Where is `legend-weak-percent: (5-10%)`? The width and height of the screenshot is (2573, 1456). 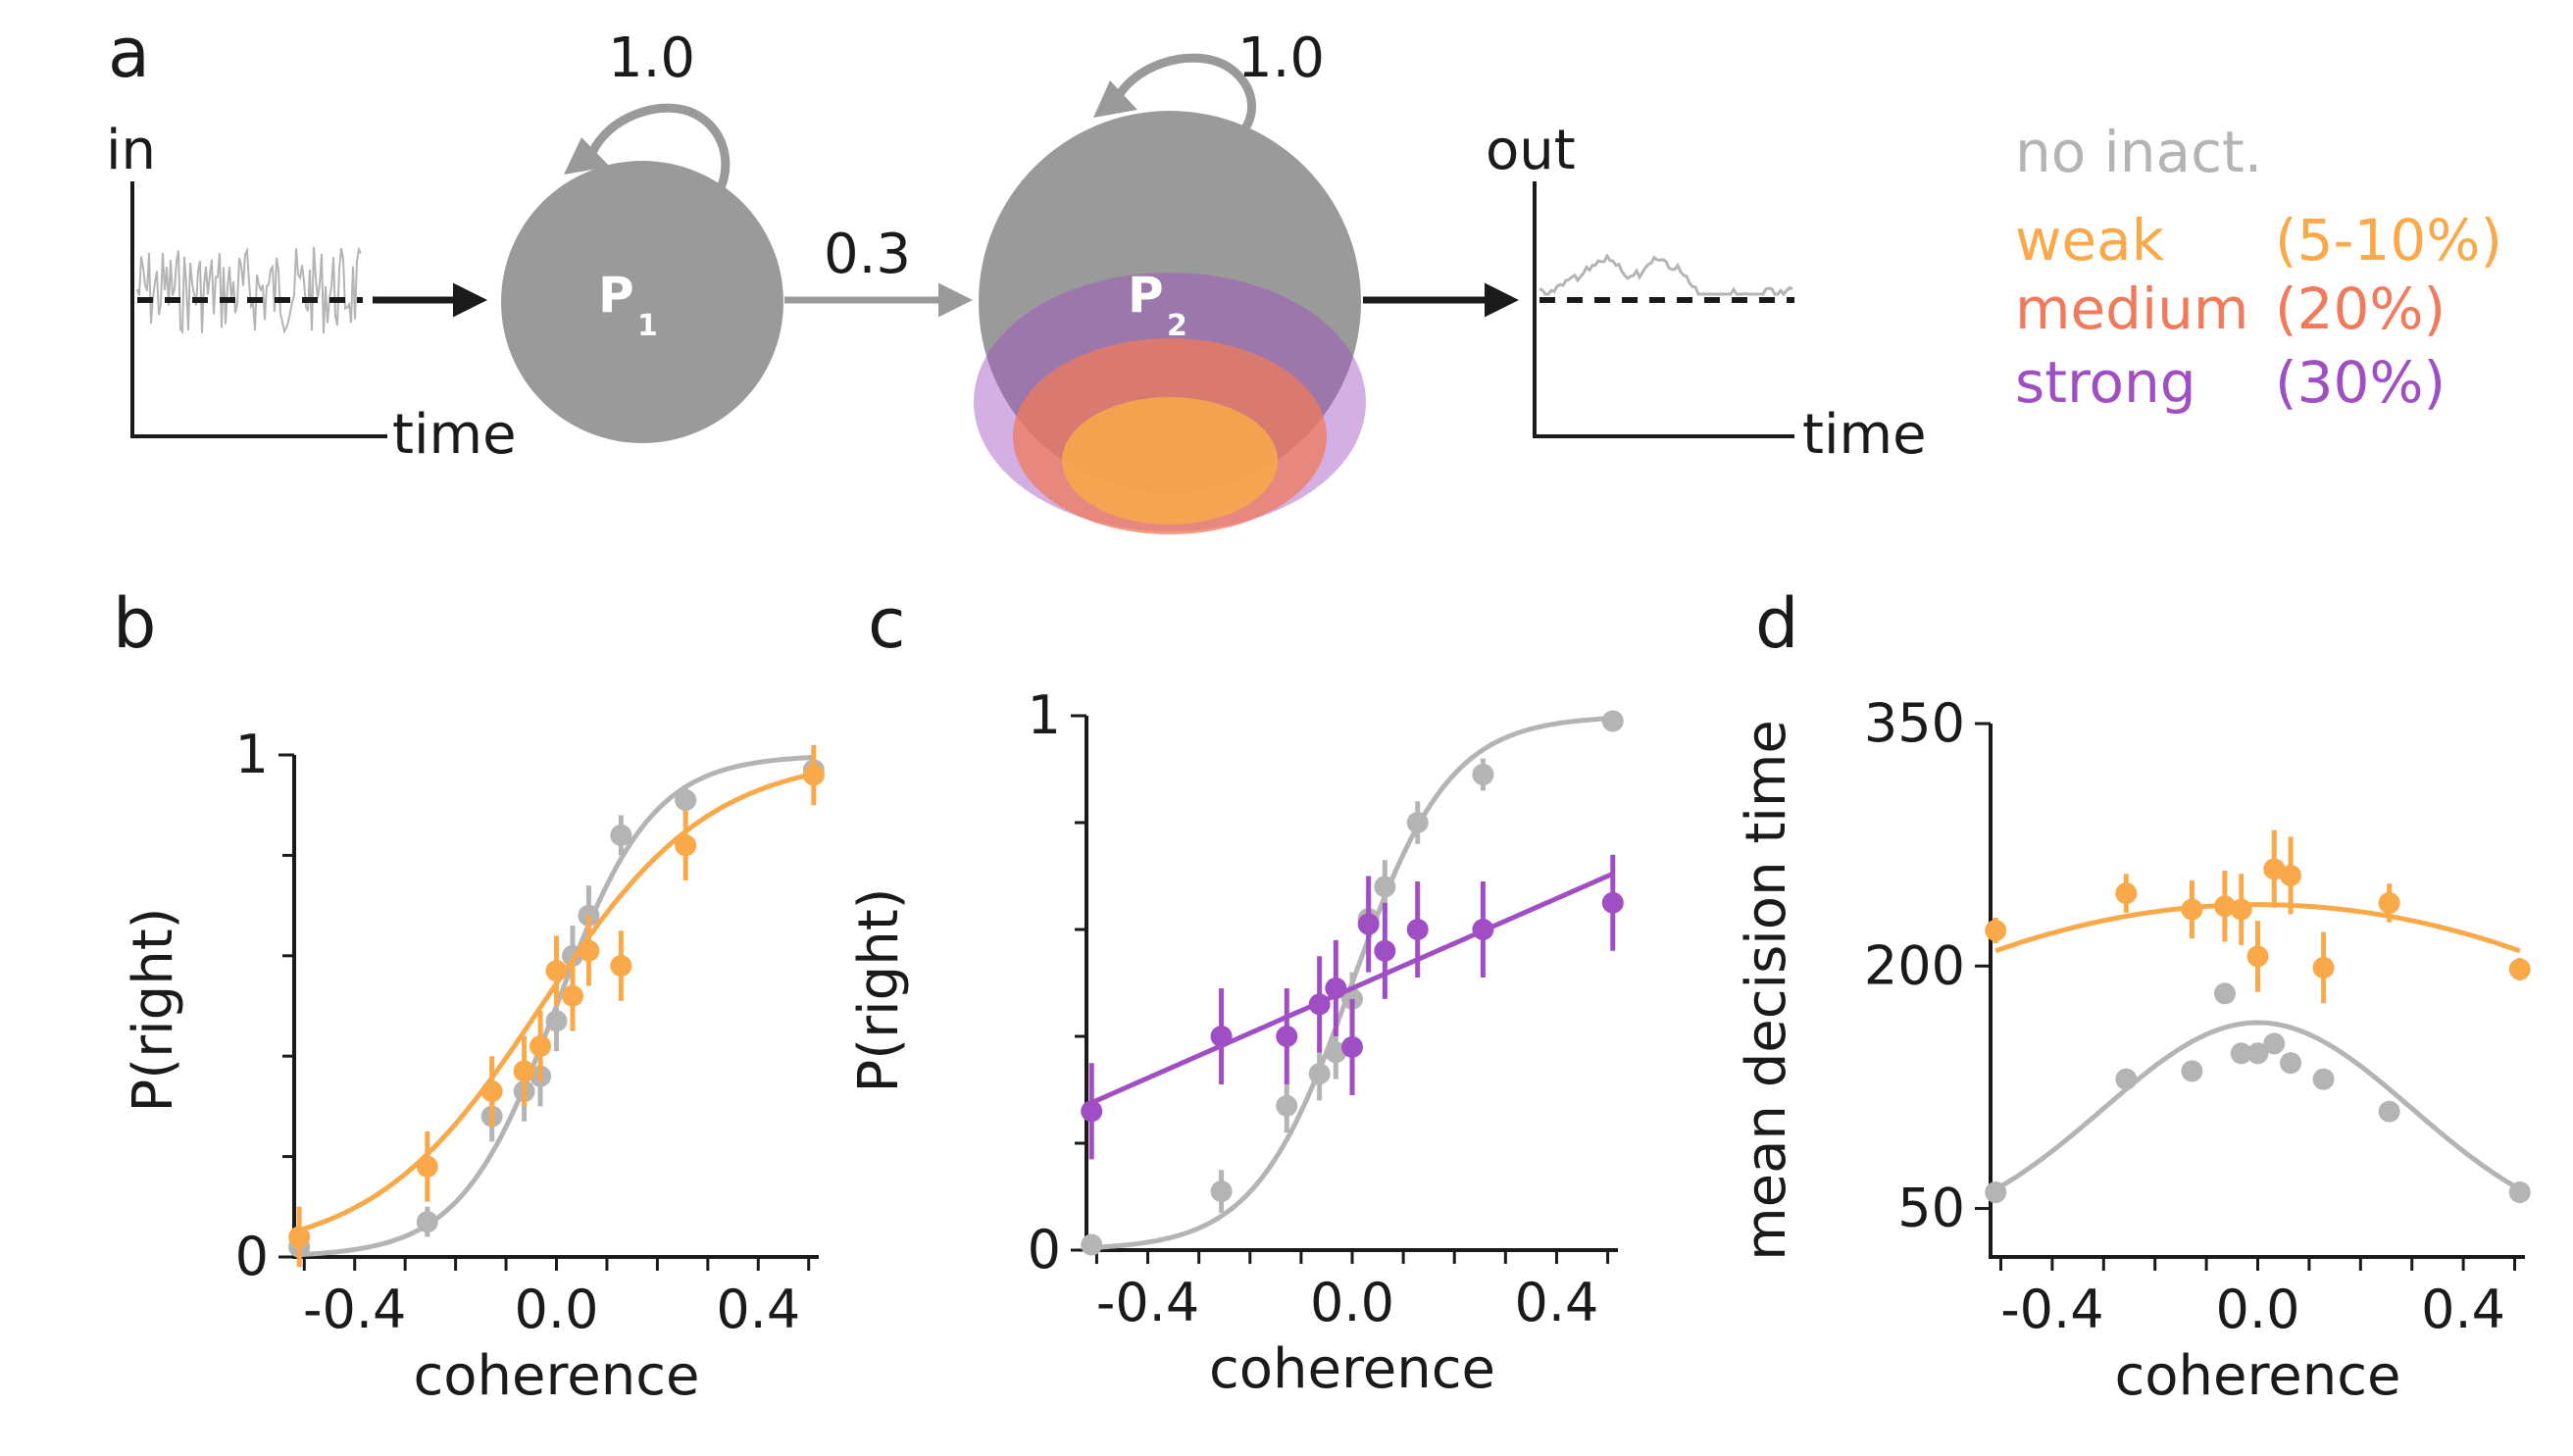 legend-weak-percent: (5-10%) is located at coordinates (2388, 240).